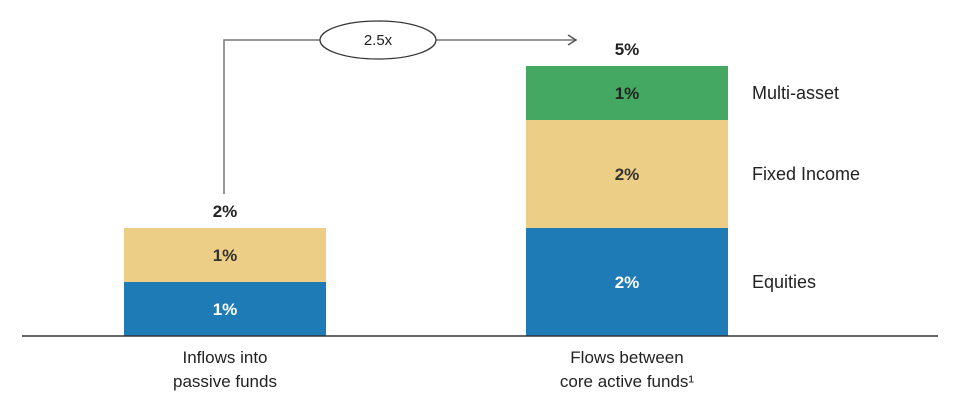 The width and height of the screenshot is (960, 400). Describe the element at coordinates (225, 211) in the screenshot. I see `total-value-label: 2%` at that location.